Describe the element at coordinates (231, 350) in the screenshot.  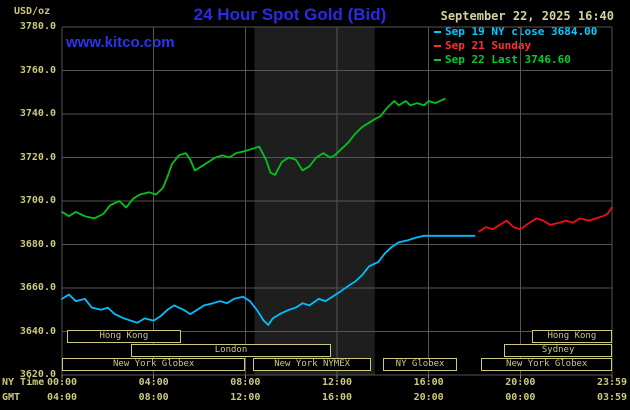
I see `session-box-london: London` at that location.